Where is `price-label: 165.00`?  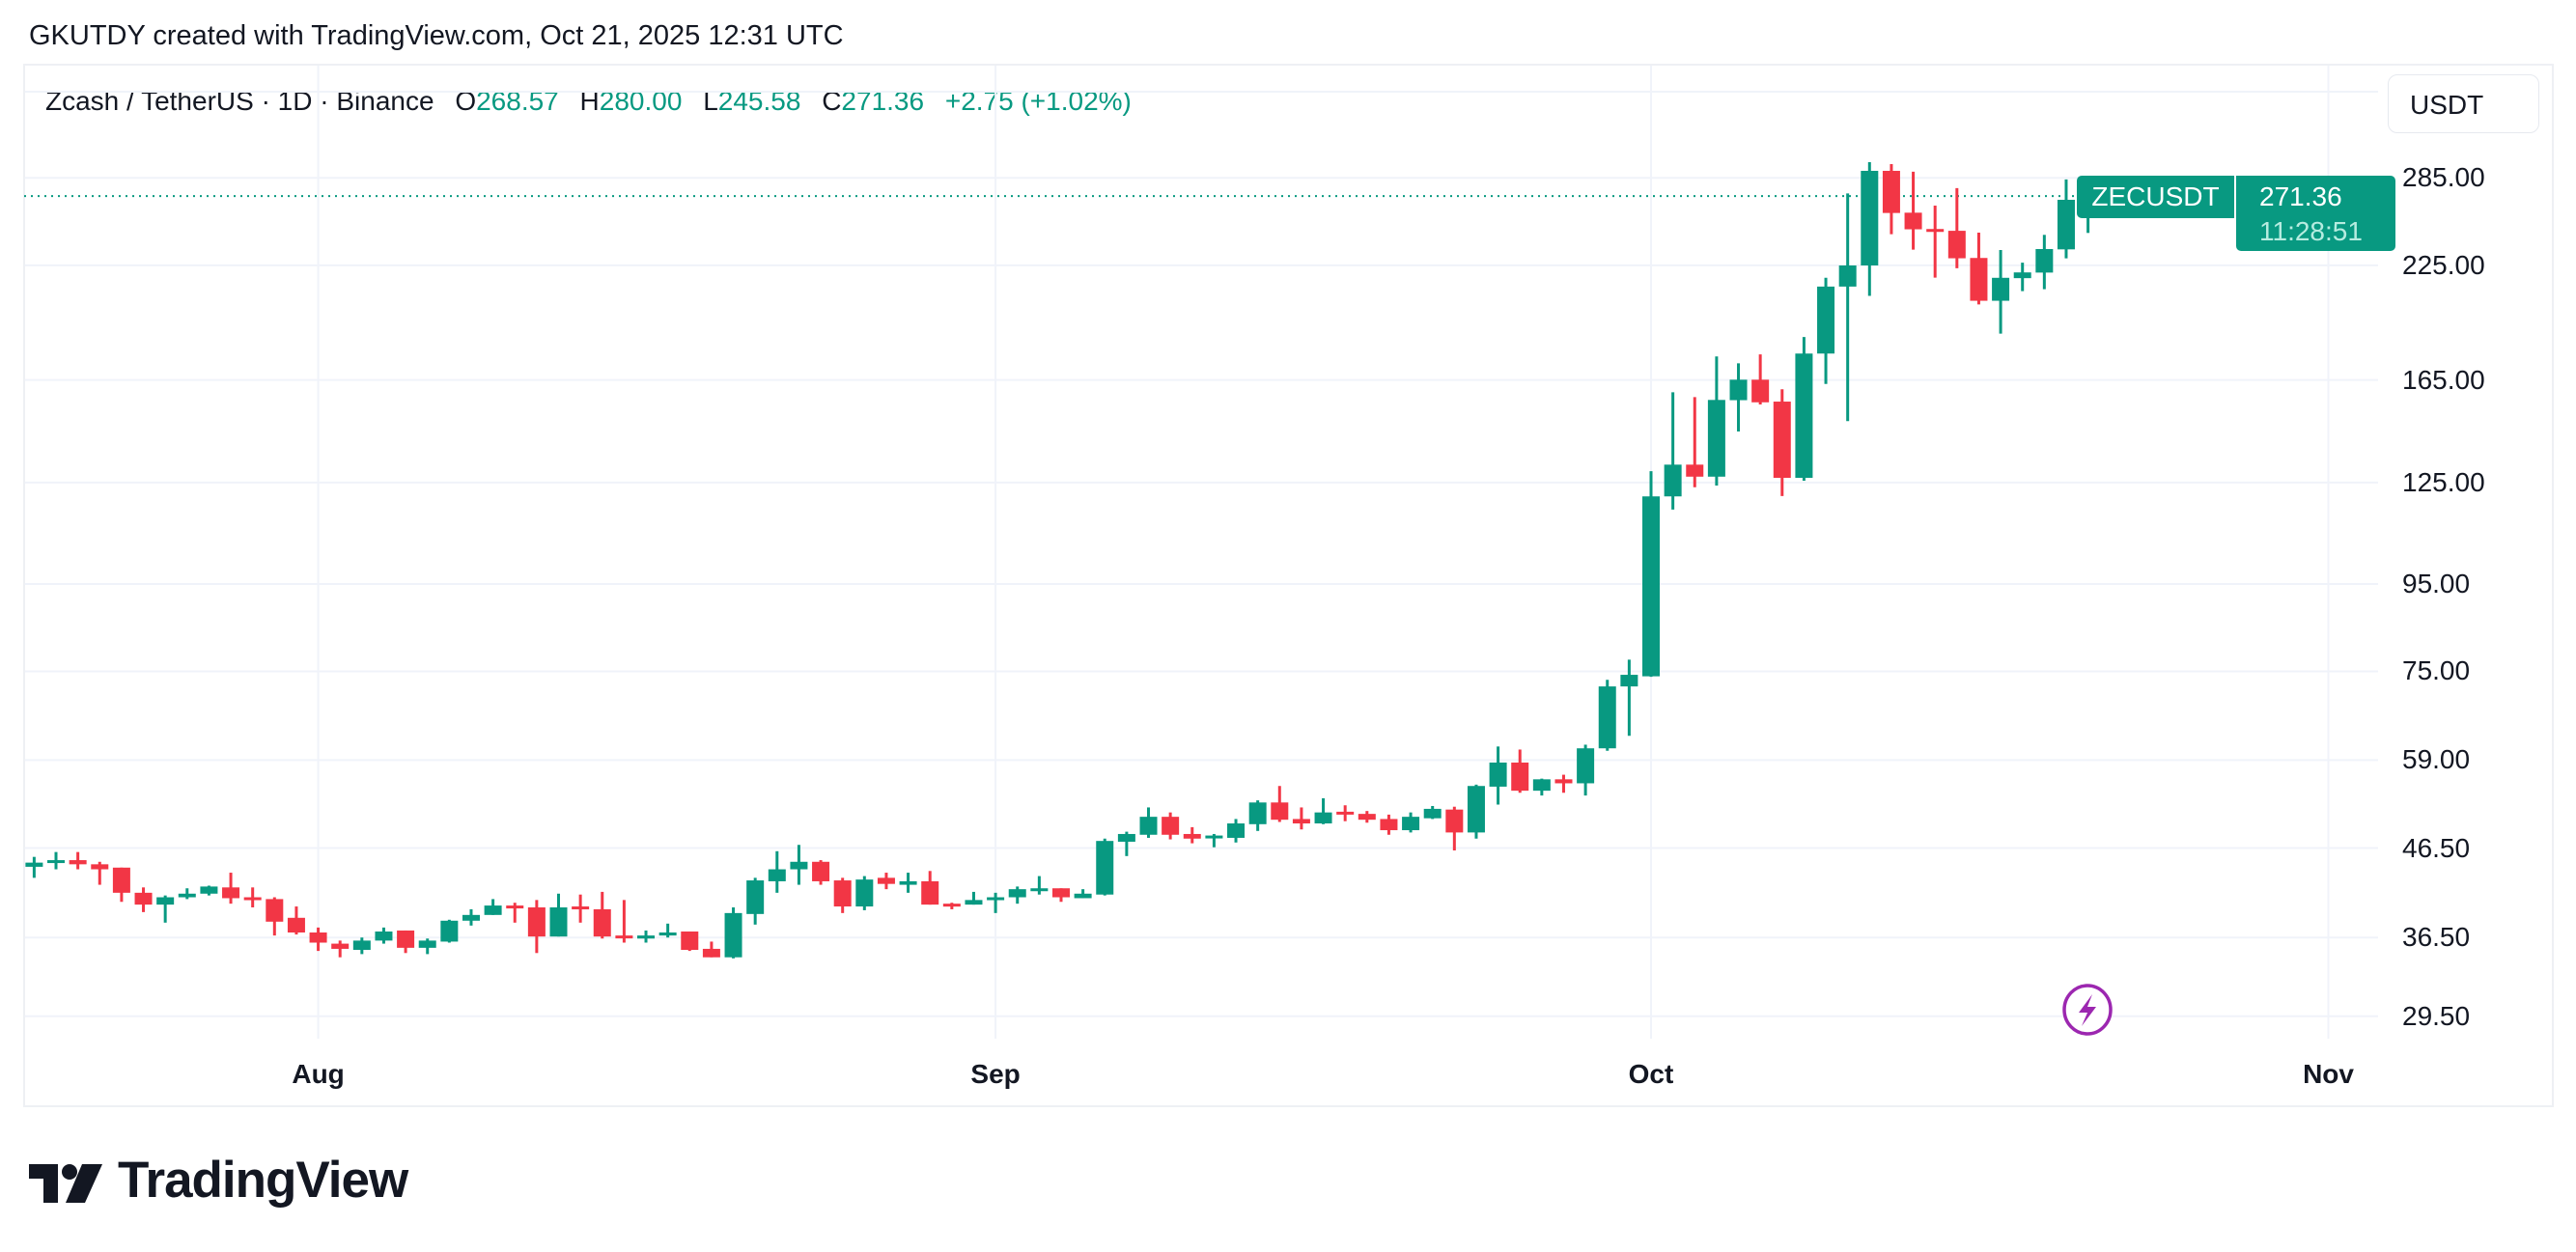
price-label: 165.00 is located at coordinates (2444, 379).